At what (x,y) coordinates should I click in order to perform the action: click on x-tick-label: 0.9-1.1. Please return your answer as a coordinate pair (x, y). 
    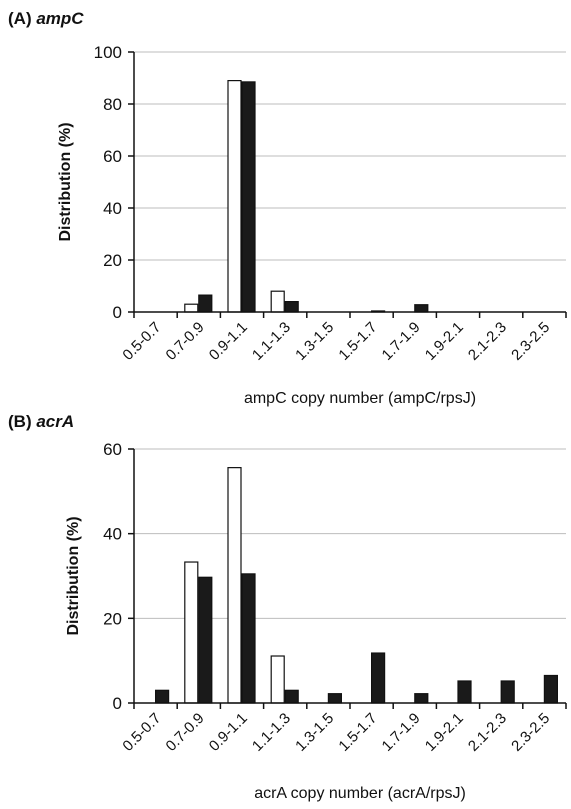
    Looking at the image, I should click on (228, 732).